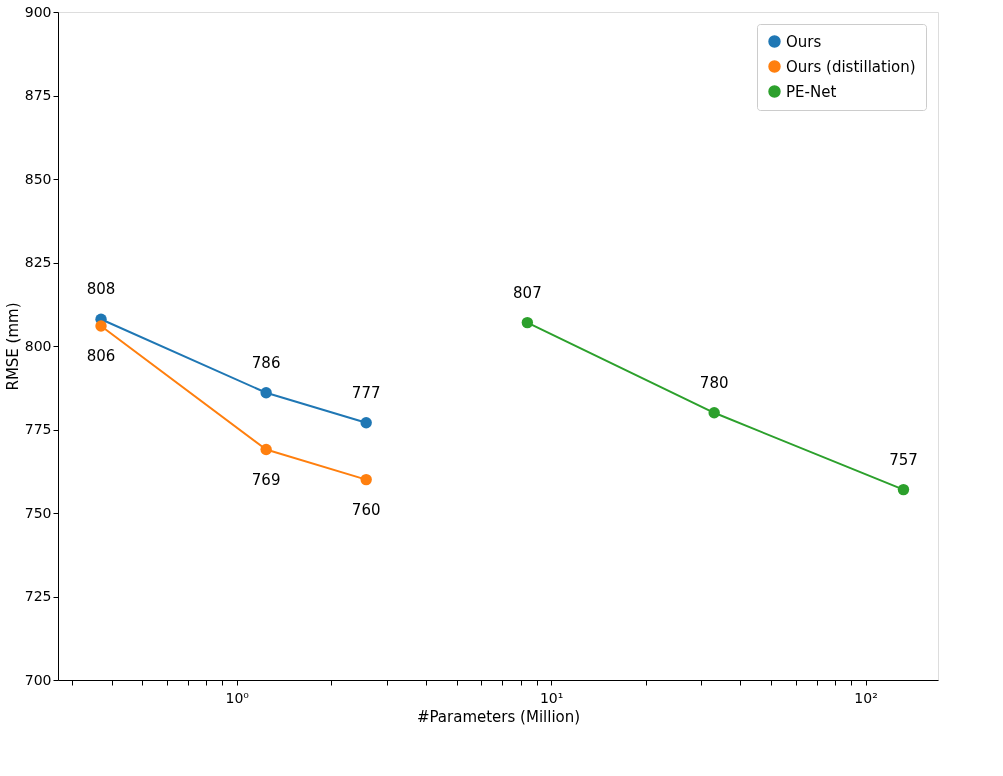 The width and height of the screenshot is (1003, 776). What do you see at coordinates (38, 345) in the screenshot?
I see `y-tick-label: 800` at bounding box center [38, 345].